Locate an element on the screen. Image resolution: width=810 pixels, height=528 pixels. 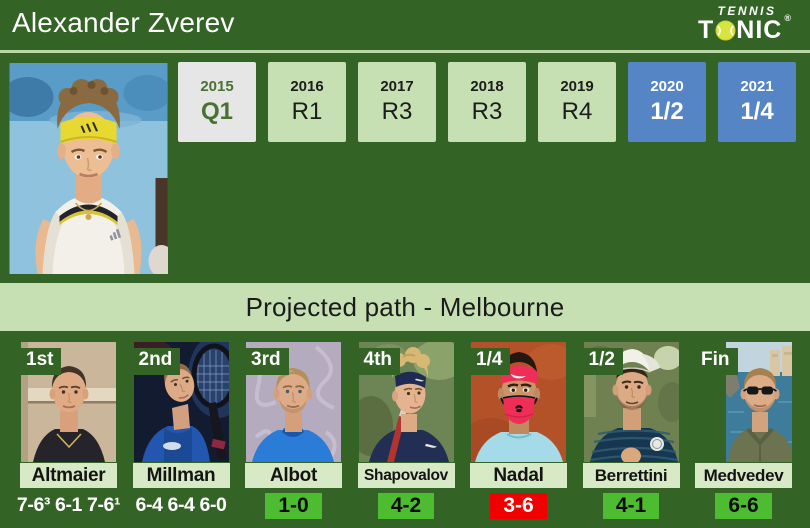
tennis-ball-icon is located at coordinates (725, 30).